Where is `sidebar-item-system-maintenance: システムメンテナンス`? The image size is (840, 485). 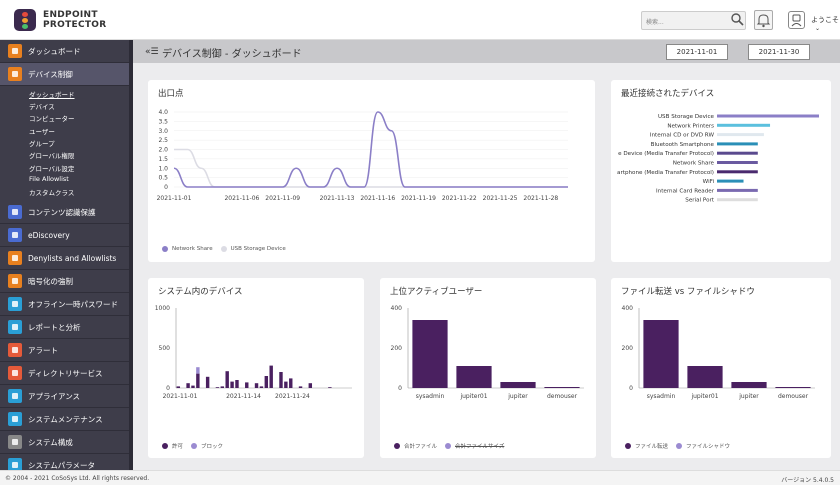
sidebar-item-system-maintenance: システムメンテナンス is located at coordinates (64, 419).